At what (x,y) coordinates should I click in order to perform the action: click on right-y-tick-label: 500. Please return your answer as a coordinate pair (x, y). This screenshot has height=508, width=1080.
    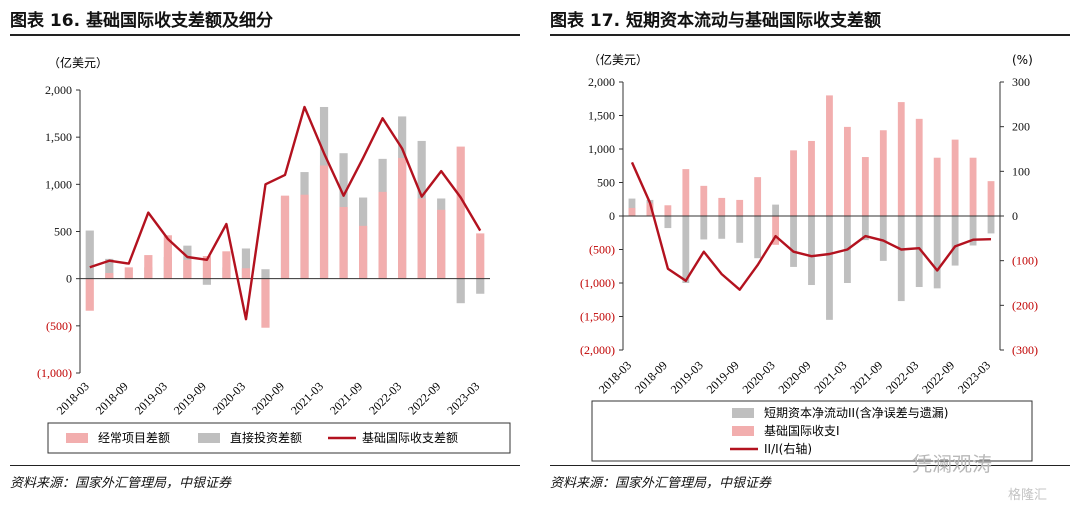
    Looking at the image, I should click on (606, 183).